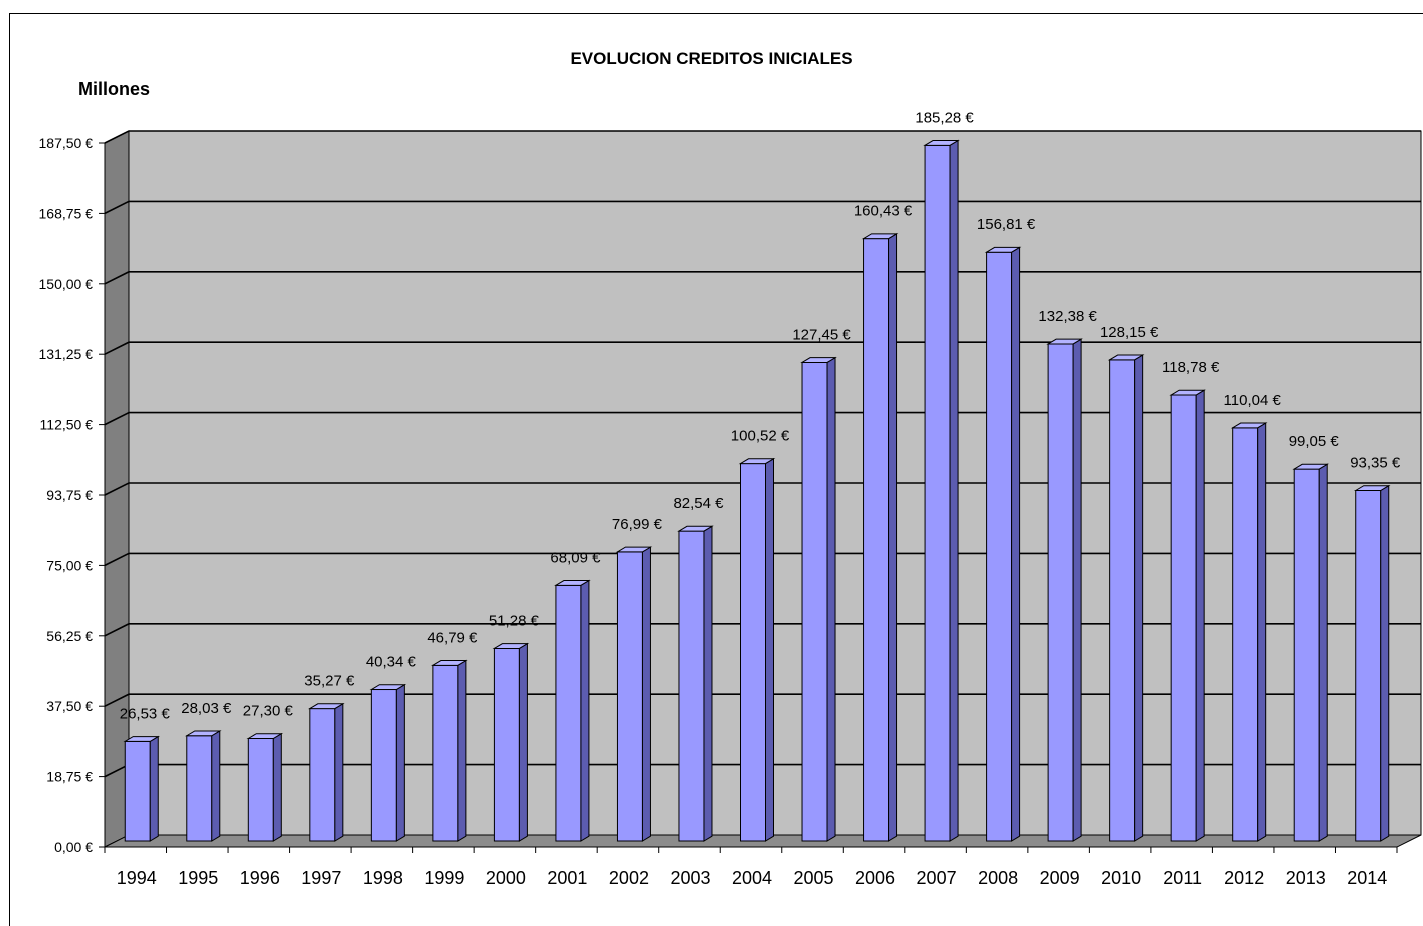 The height and width of the screenshot is (926, 1423). I want to click on gridline, so click(762, 137).